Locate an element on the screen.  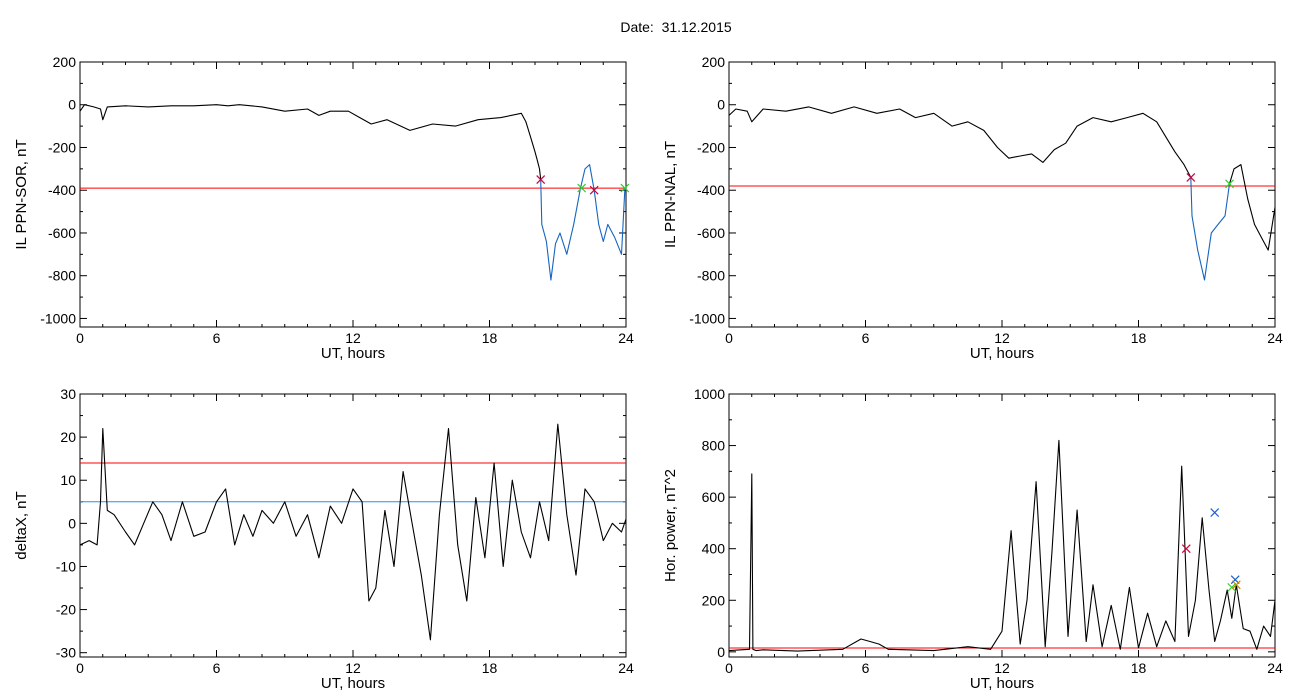
y-tick-label: 10 is located at coordinates (68, 480).